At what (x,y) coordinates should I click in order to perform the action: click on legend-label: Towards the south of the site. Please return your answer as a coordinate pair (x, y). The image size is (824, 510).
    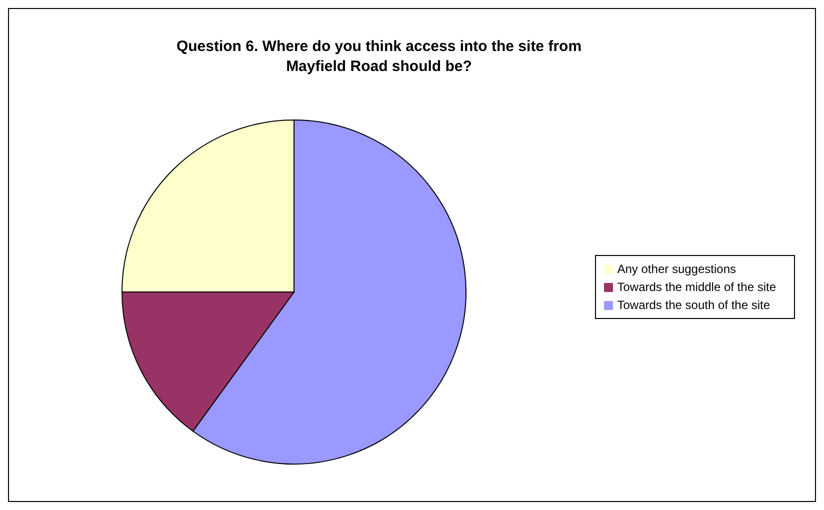
    Looking at the image, I should click on (693, 305).